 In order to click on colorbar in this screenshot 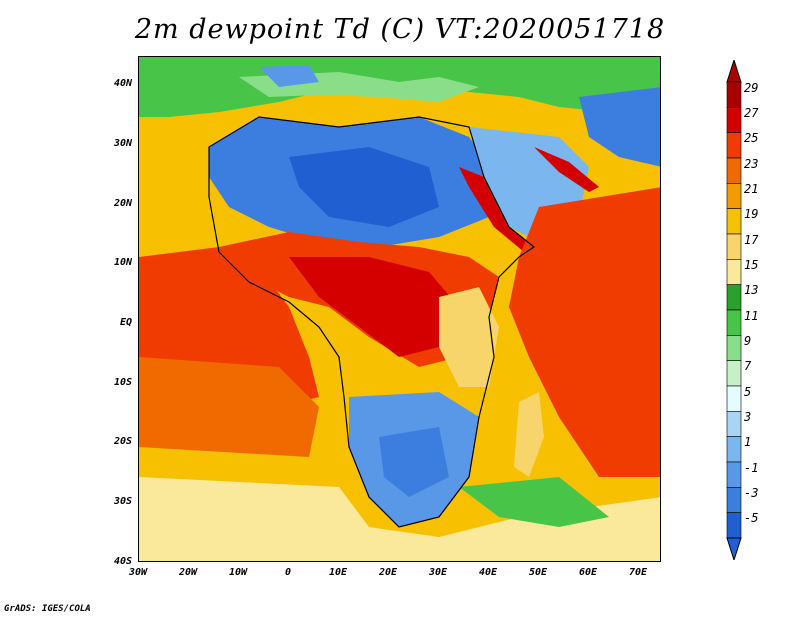, I will do `click(734, 310)`.